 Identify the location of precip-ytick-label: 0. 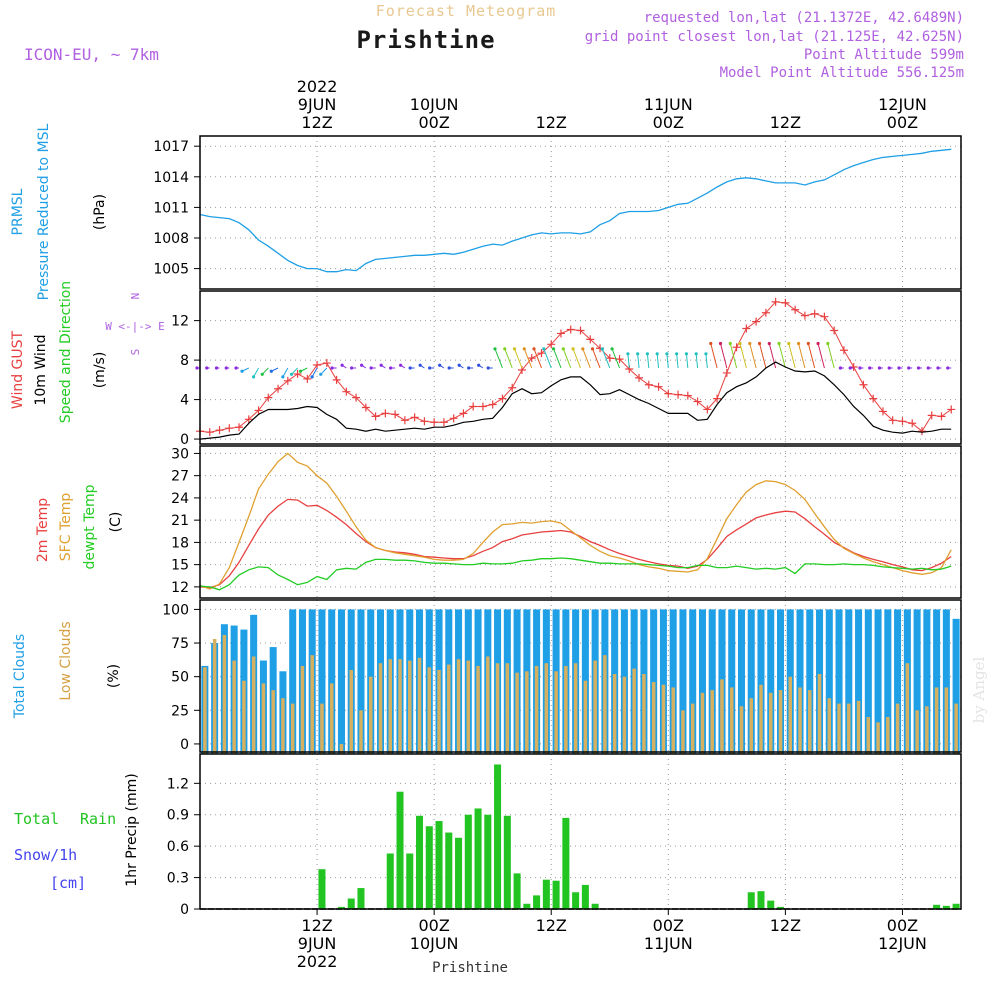
(184, 910).